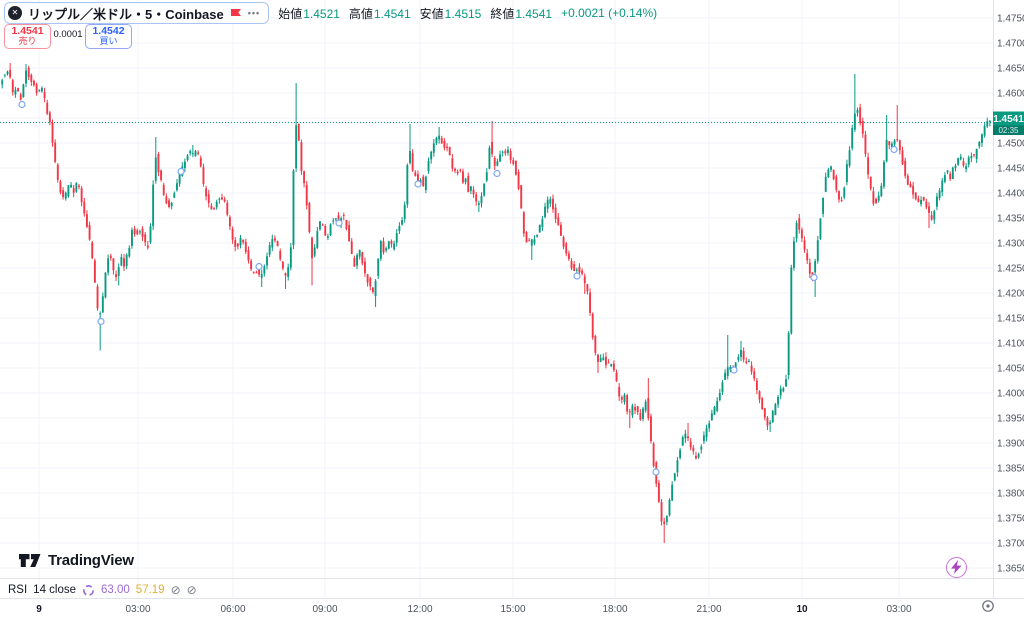 The image size is (1024, 619). I want to click on time-tick-label: 18:00, so click(614, 609).